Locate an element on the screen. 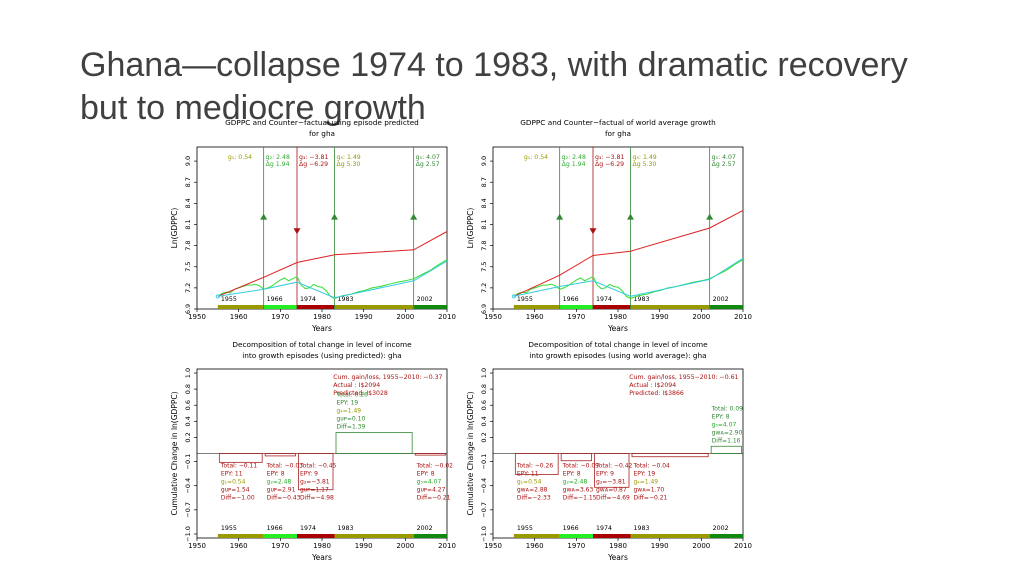  y-tick-label: 0.2 is located at coordinates (484, 437).